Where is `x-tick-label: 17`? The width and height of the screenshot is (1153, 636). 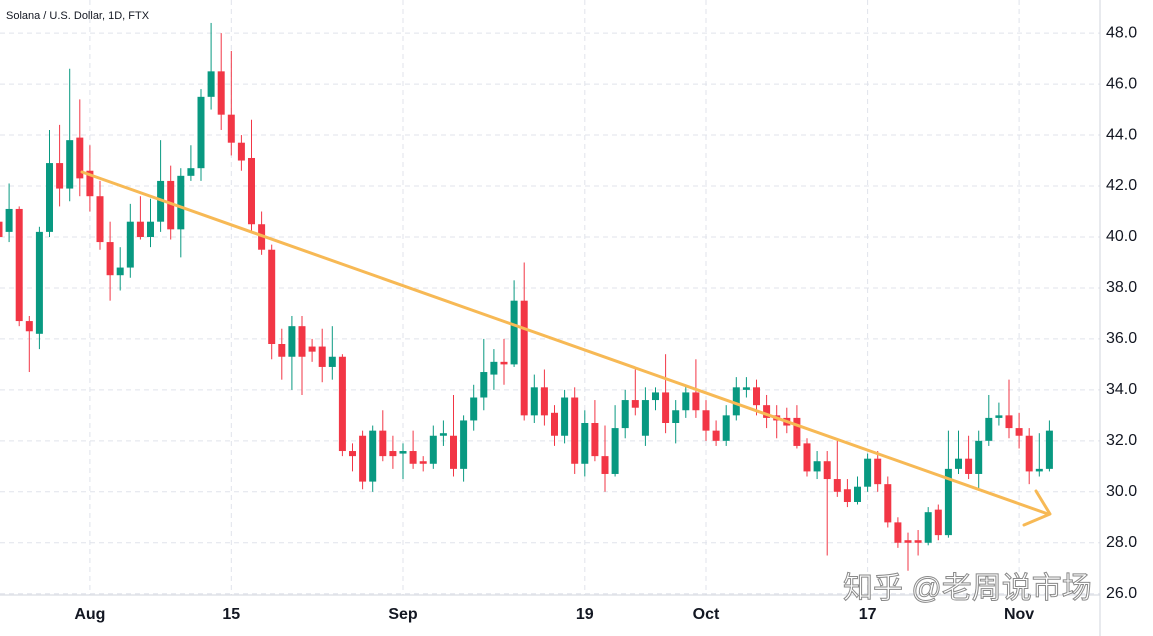
x-tick-label: 17 is located at coordinates (868, 614).